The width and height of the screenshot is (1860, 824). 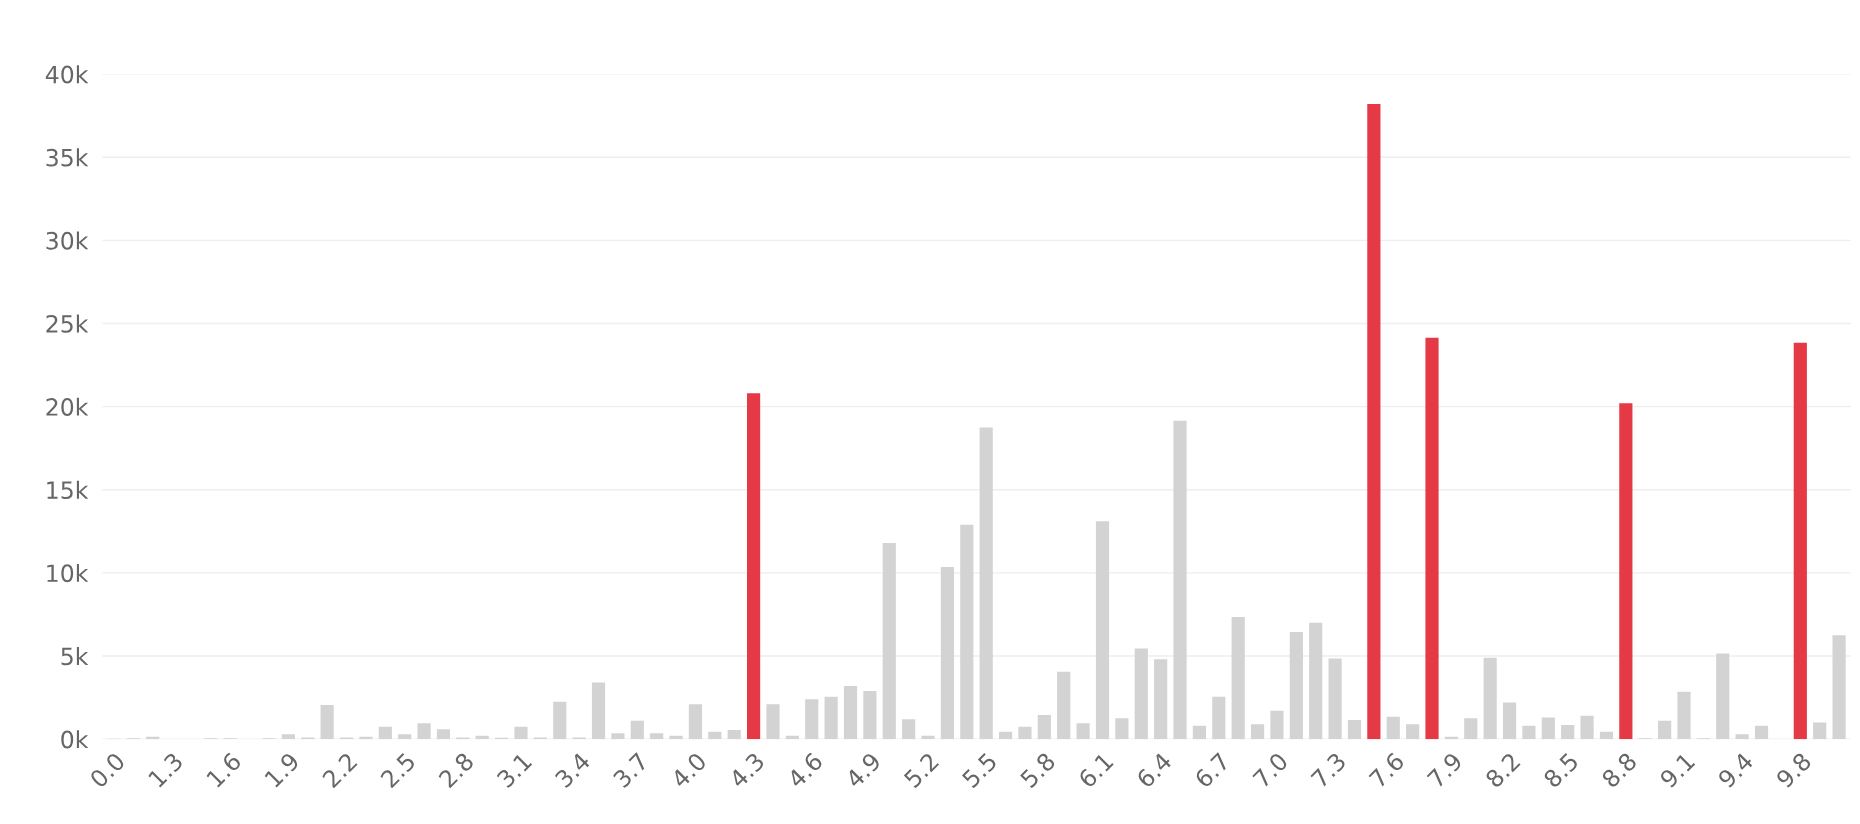 I want to click on x-tick-label: 7.0, so click(x=1270, y=770).